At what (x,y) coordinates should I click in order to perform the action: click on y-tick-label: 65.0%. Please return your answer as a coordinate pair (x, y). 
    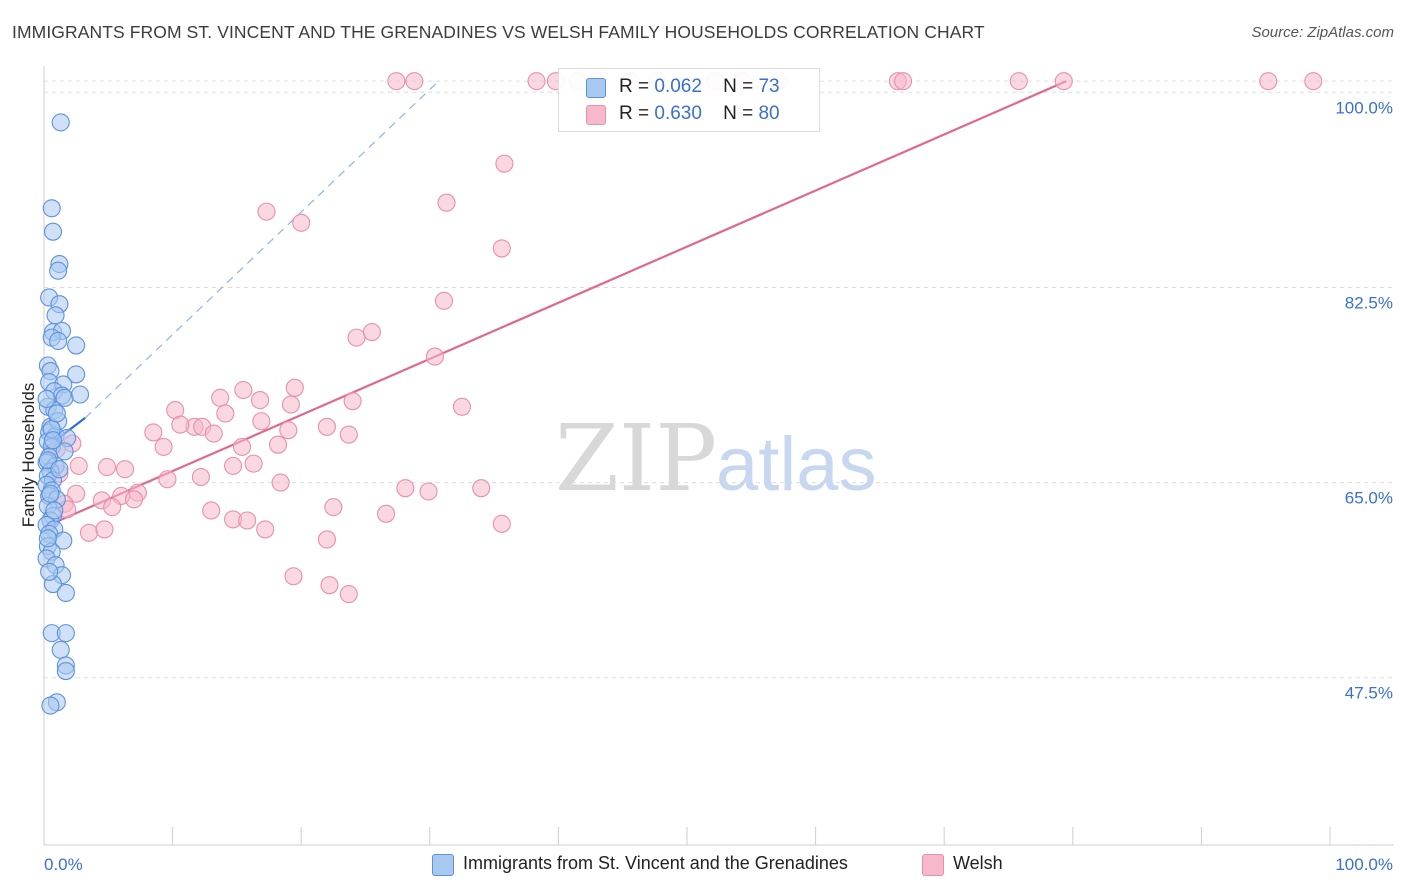
    Looking at the image, I should click on (1369, 498).